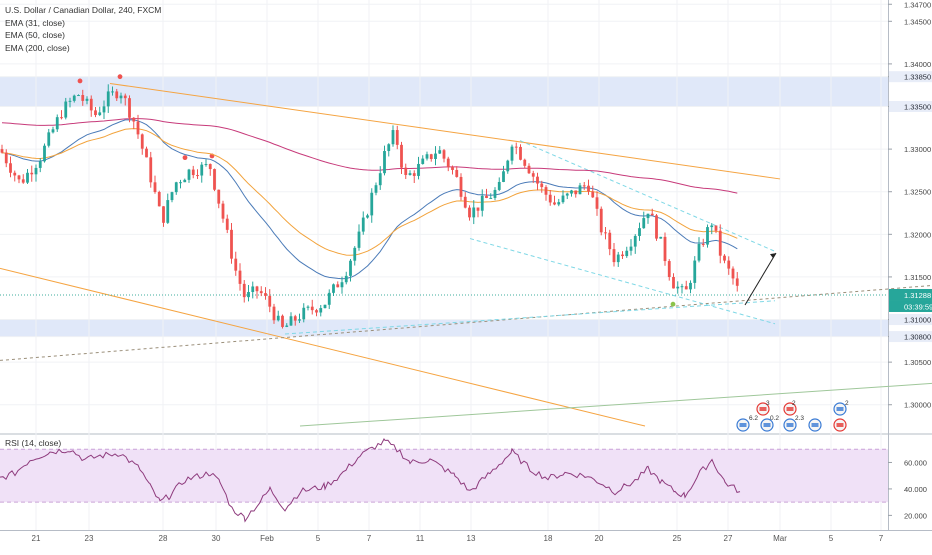  I want to click on x-tick-label: 27, so click(728, 538).